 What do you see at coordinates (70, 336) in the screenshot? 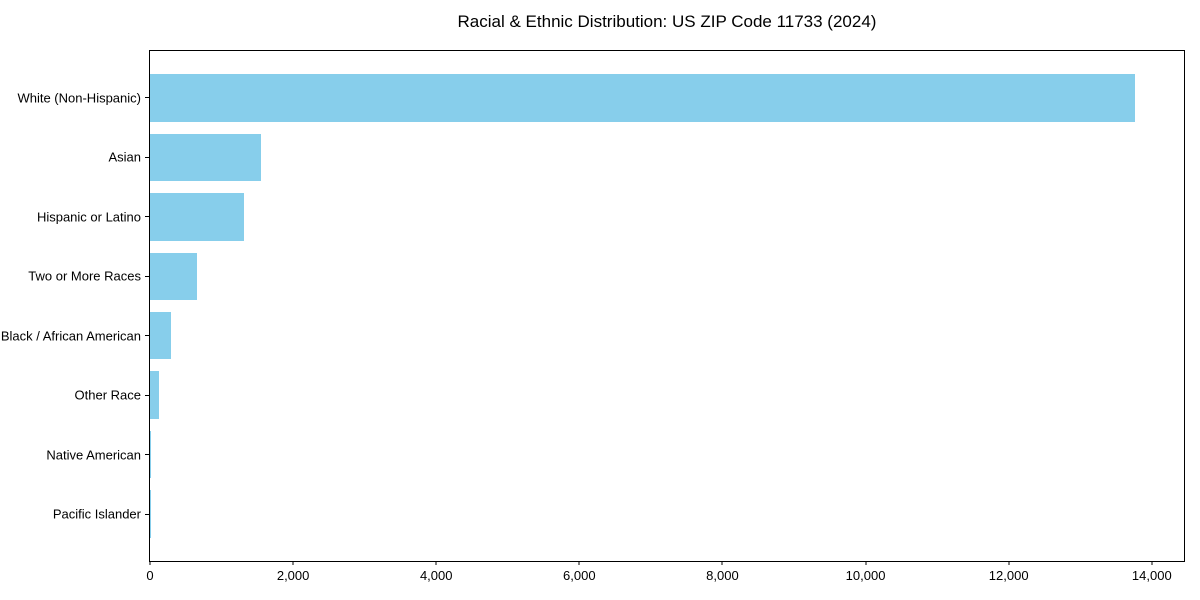
I see `y-axis-category-label: Black / African American` at bounding box center [70, 336].